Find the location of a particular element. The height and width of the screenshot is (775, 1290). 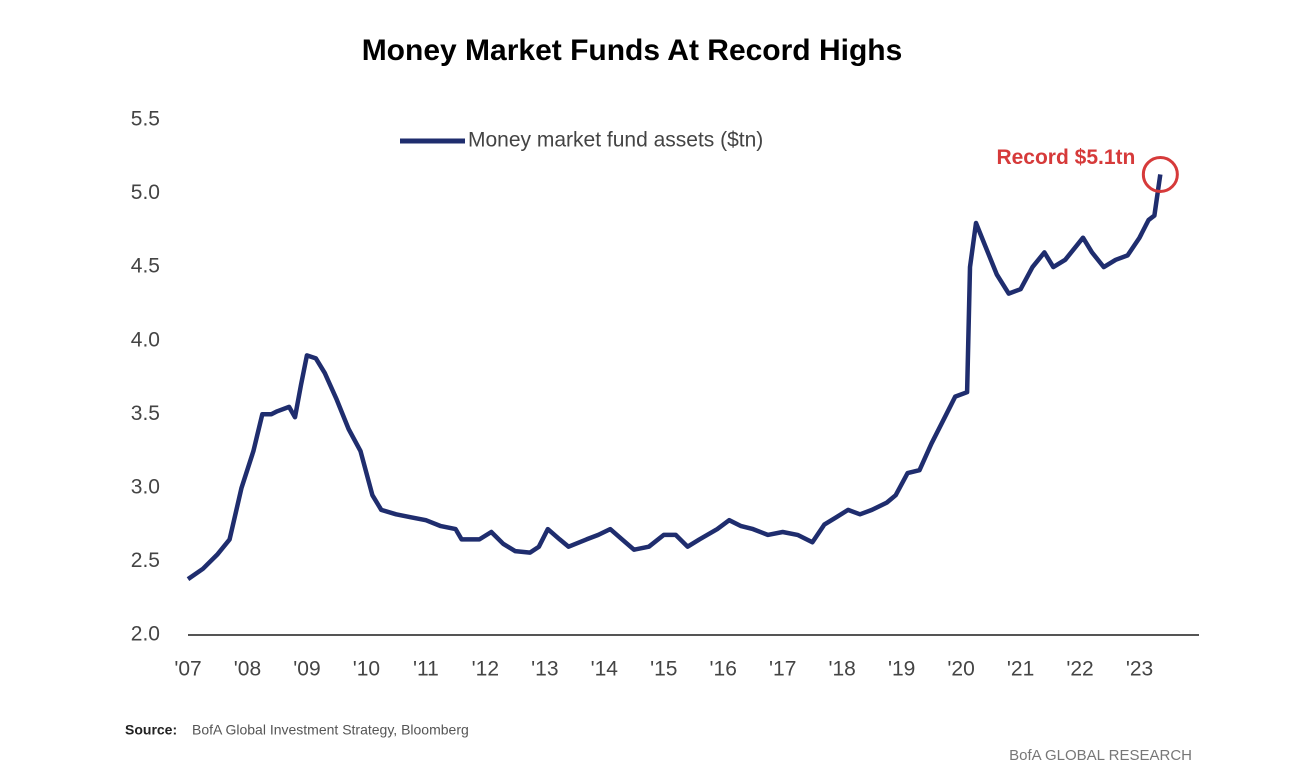

x-tick-label: '17 is located at coordinates (782, 669).